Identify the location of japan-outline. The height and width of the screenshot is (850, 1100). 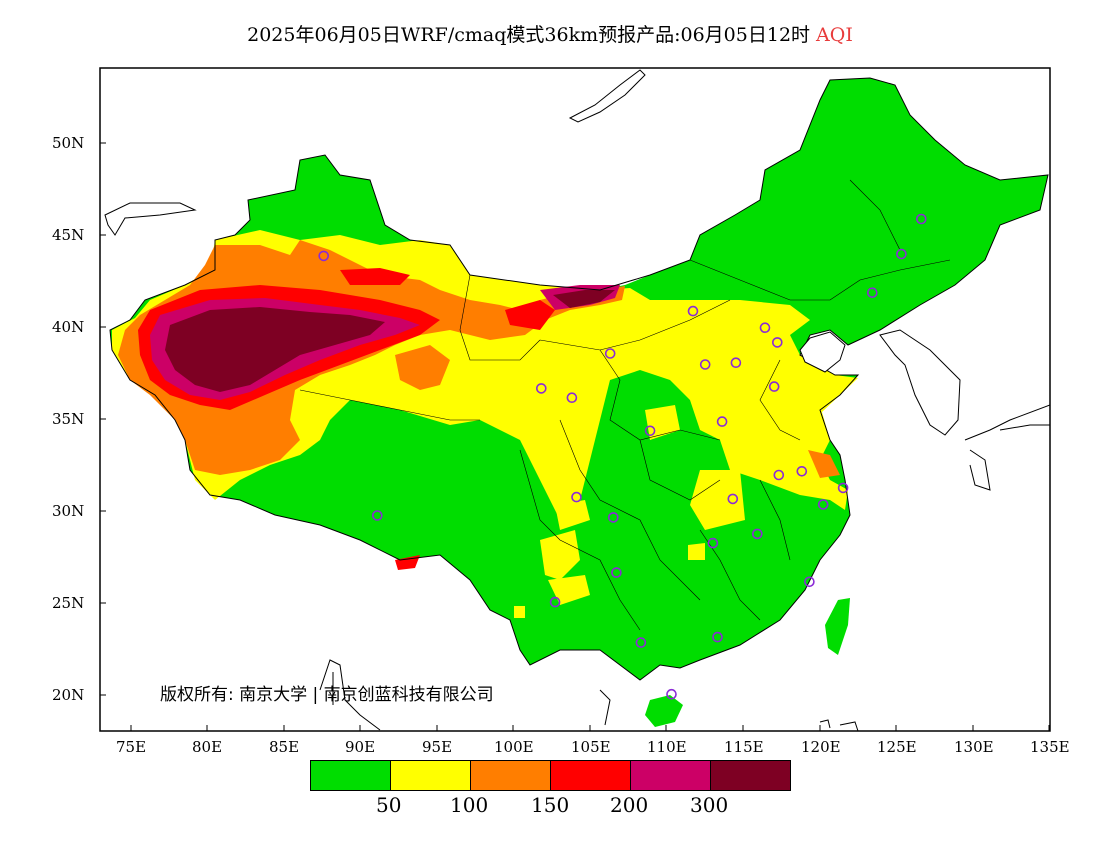
(1007, 447).